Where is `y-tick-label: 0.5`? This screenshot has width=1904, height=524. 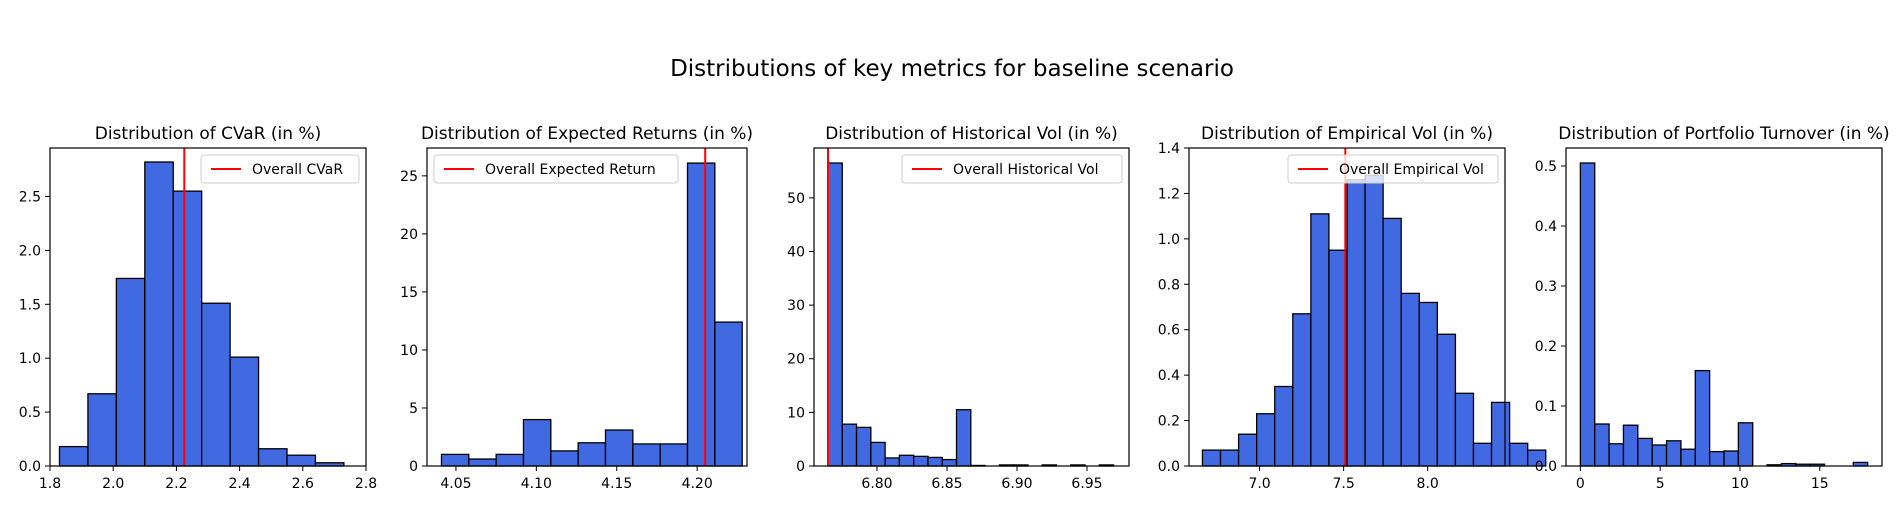
y-tick-label: 0.5 is located at coordinates (1546, 167).